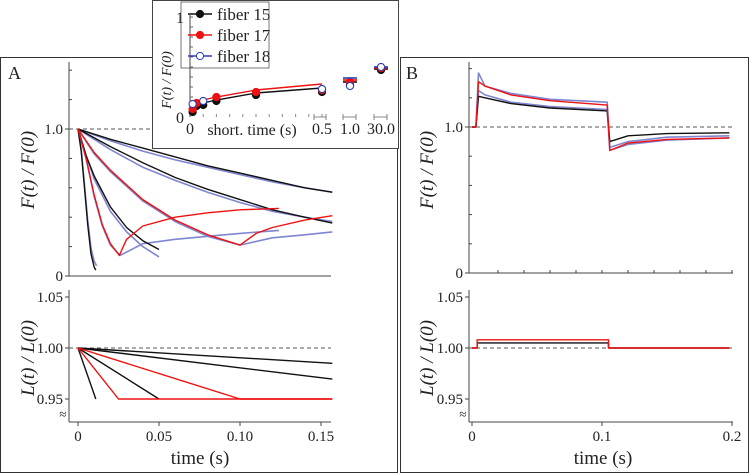  I want to click on panel-a-label: A, so click(14, 73).